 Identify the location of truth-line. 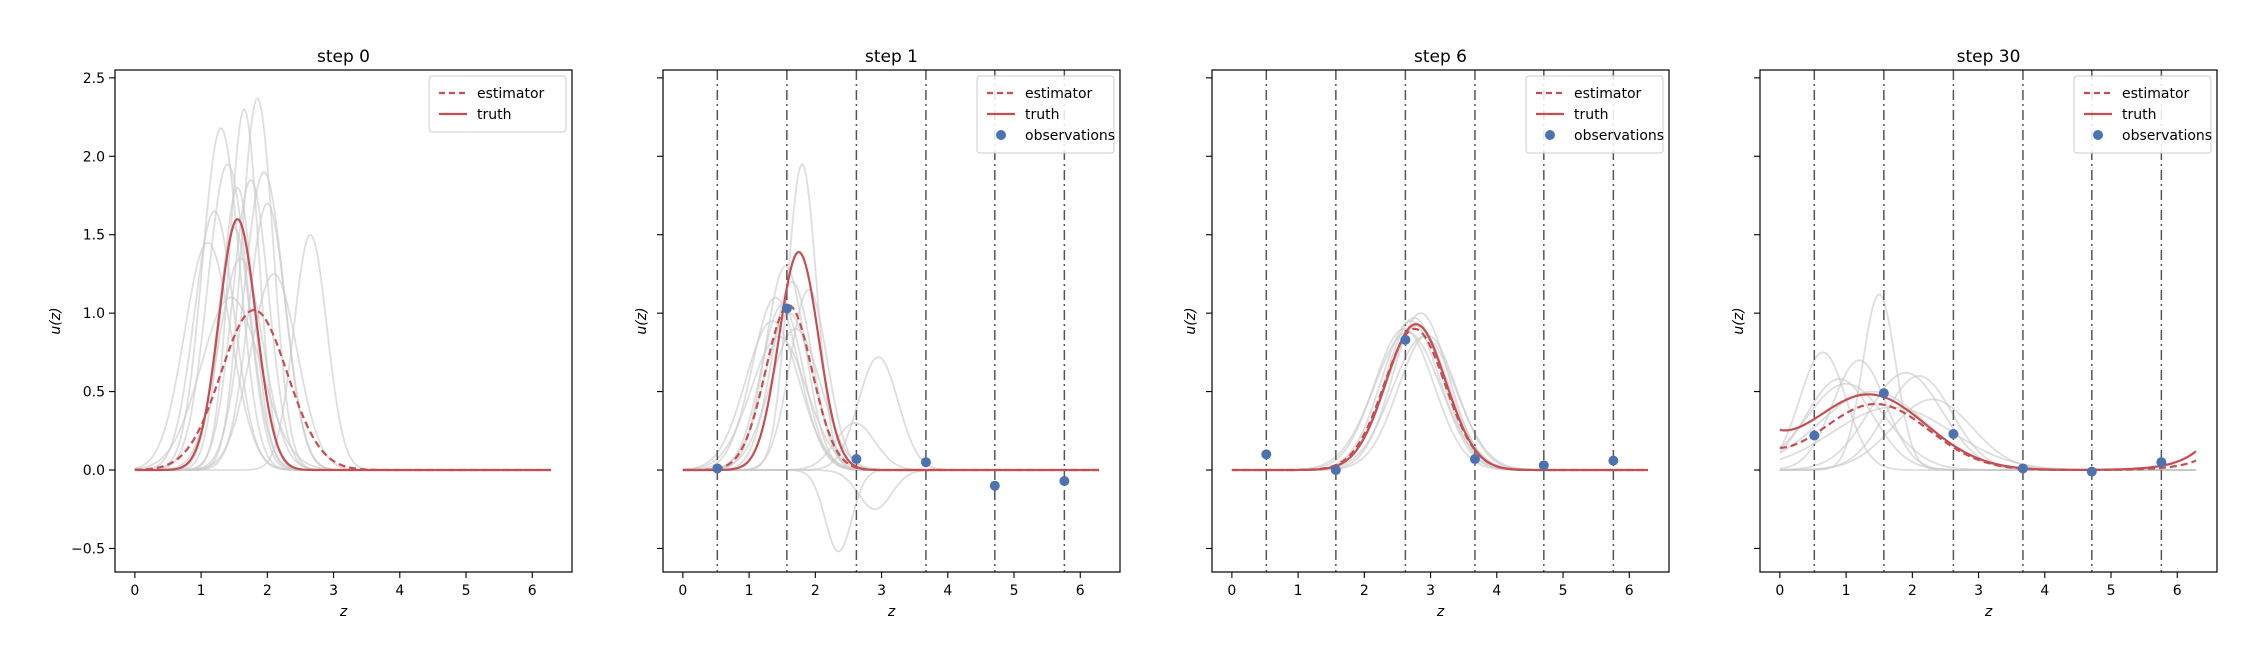
(891, 361).